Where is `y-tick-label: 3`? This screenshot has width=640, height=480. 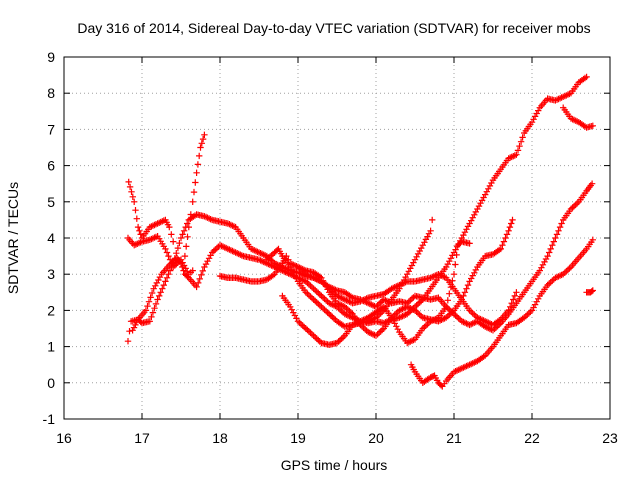 y-tick-label: 3 is located at coordinates (51, 274).